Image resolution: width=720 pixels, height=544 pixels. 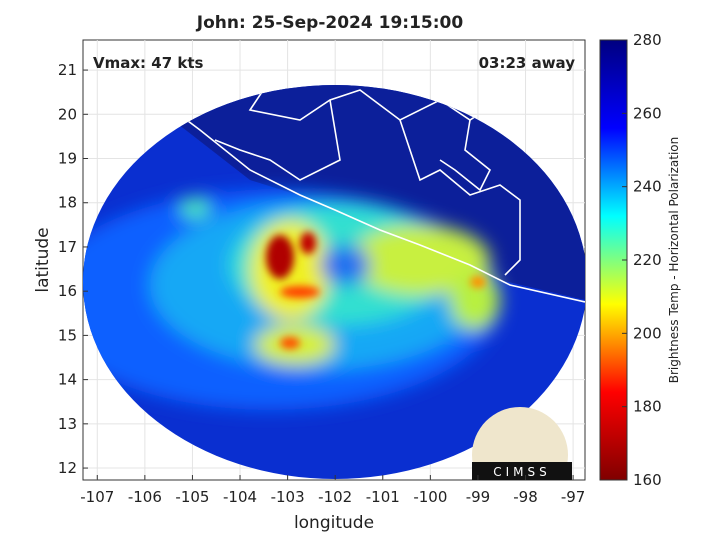 What do you see at coordinates (647, 333) in the screenshot?
I see `colorbar-tick-label: 200` at bounding box center [647, 333].